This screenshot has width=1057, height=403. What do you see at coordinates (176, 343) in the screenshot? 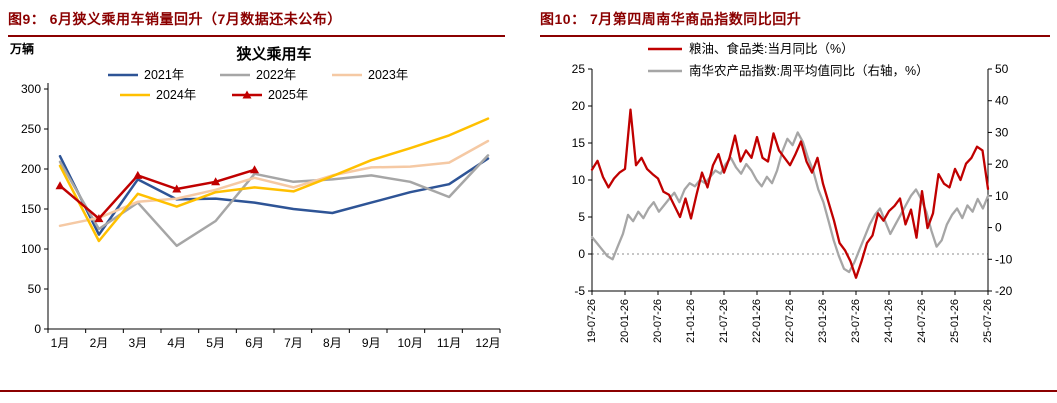
I see `svg-text: 4月` at bounding box center [176, 343].